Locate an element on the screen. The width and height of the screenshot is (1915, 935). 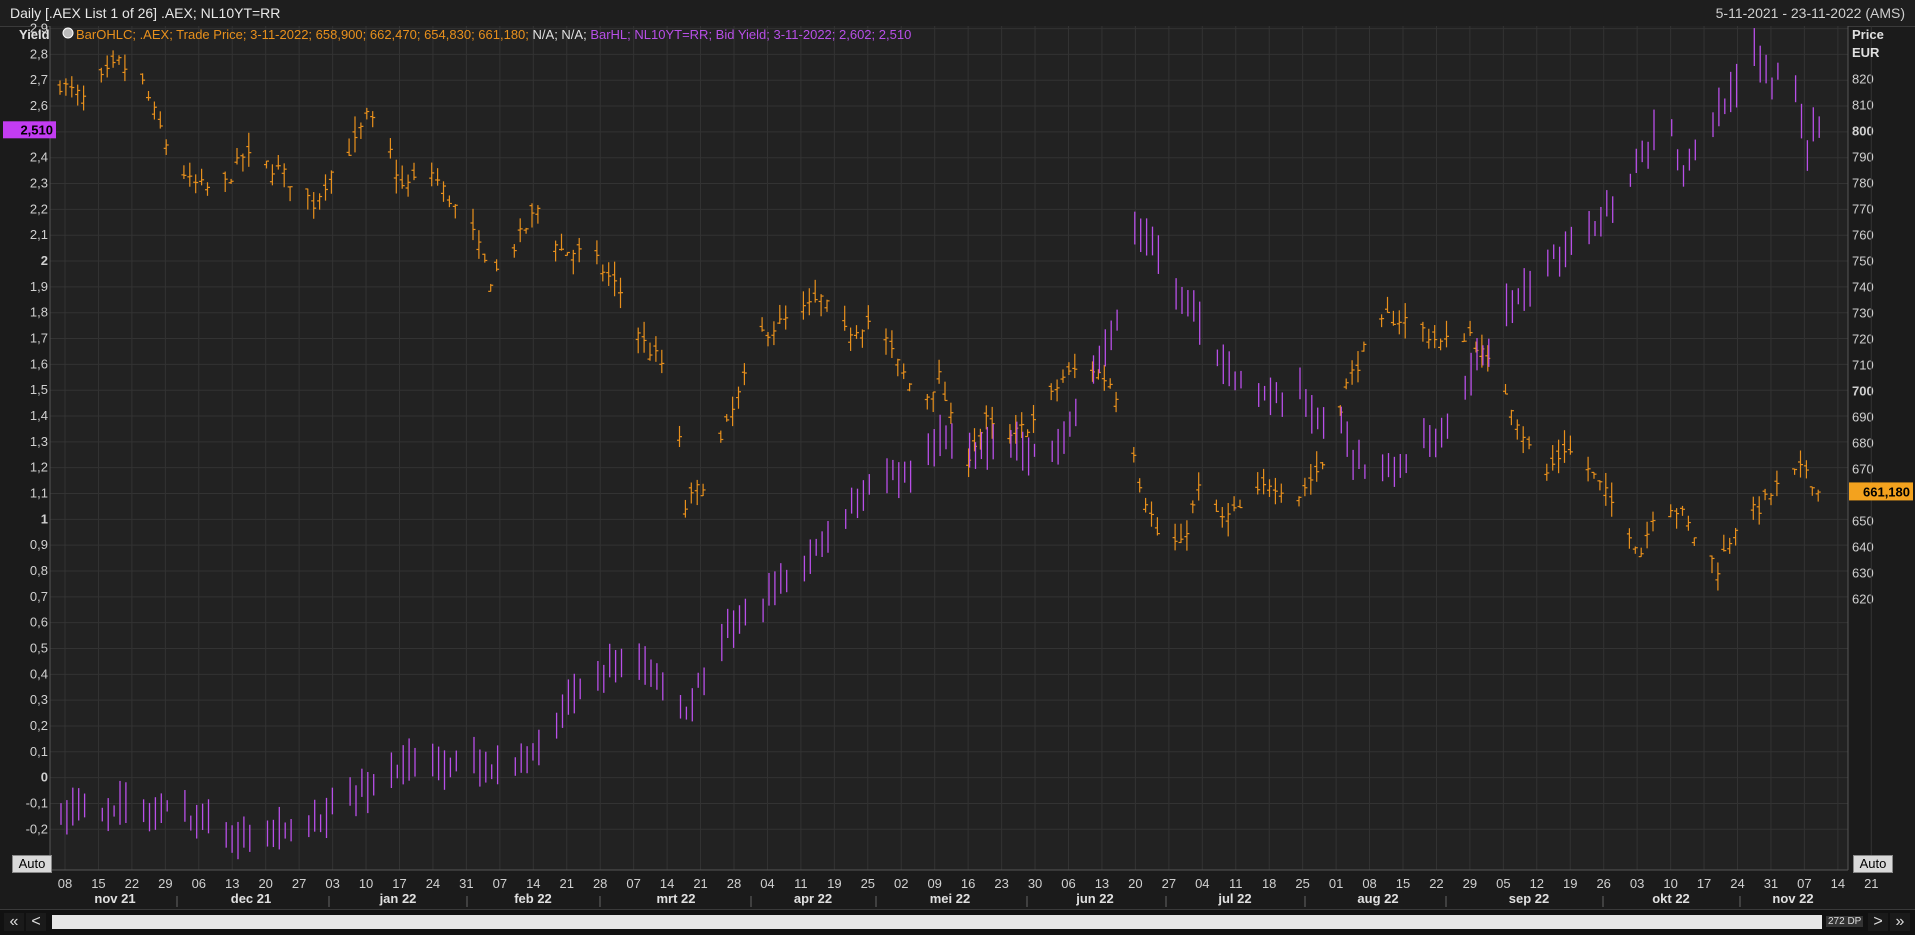
auto-scale-left-button: Auto is located at coordinates (32, 864).